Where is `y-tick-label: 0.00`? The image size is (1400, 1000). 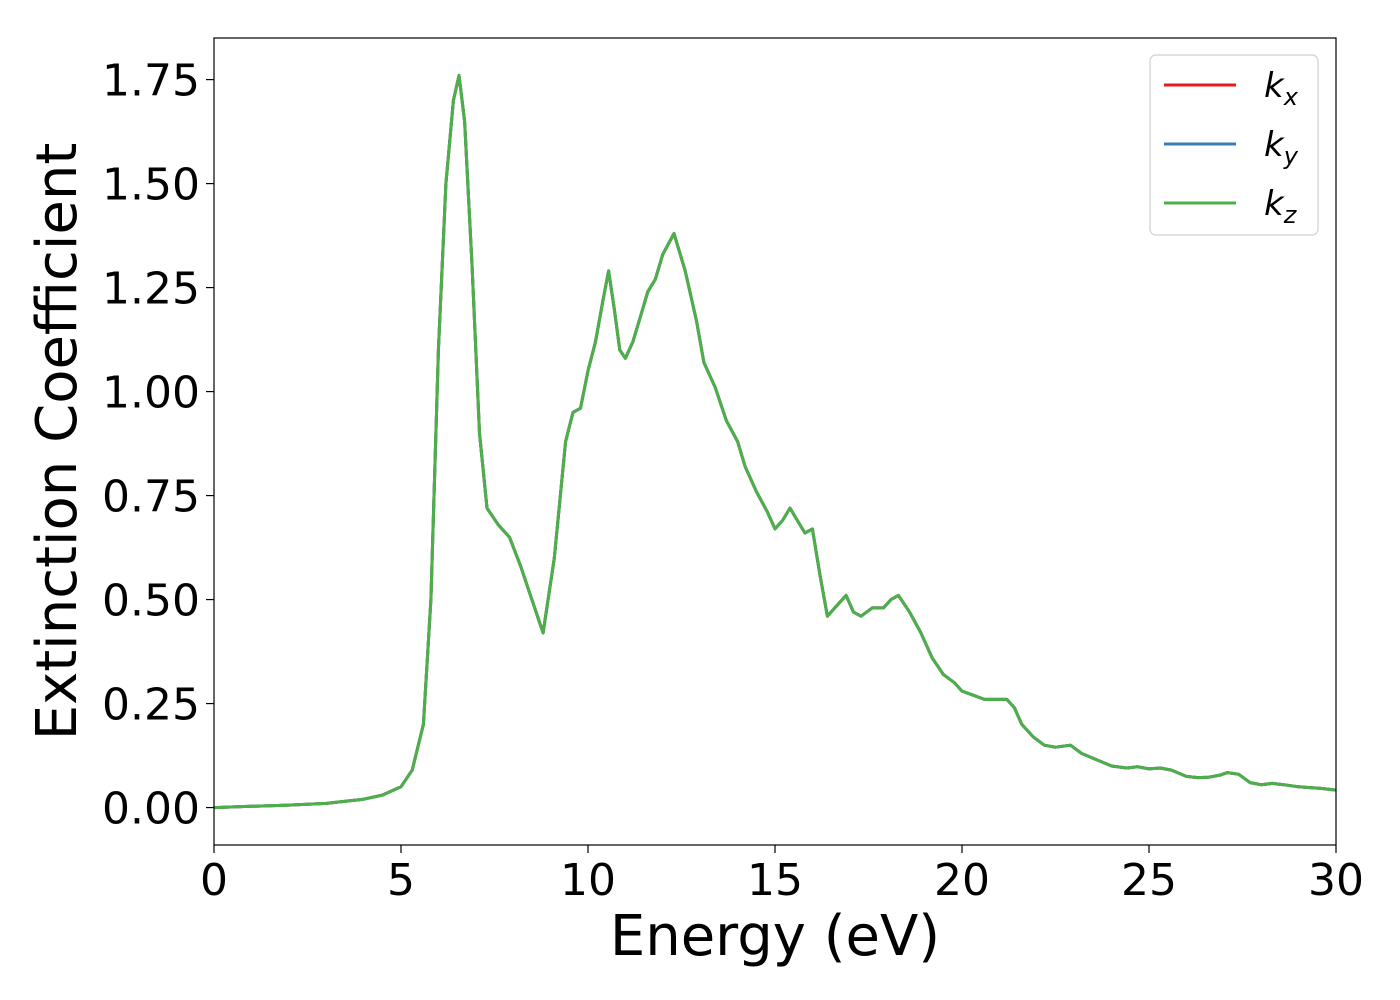
y-tick-label: 0.00 is located at coordinates (151, 809).